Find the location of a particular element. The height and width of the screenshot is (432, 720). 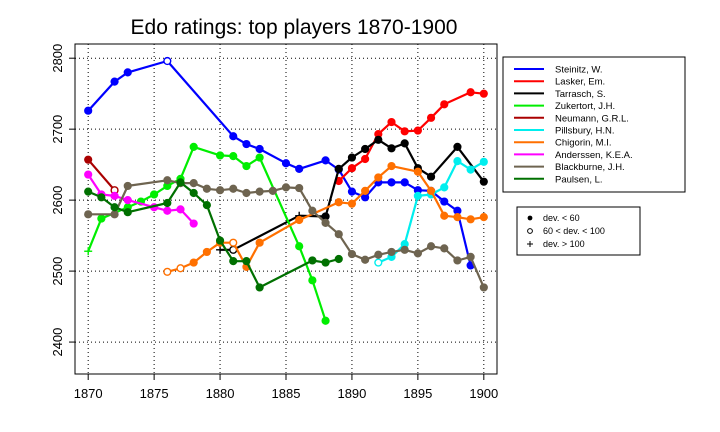

x-tick-label: 1885 is located at coordinates (286, 393).